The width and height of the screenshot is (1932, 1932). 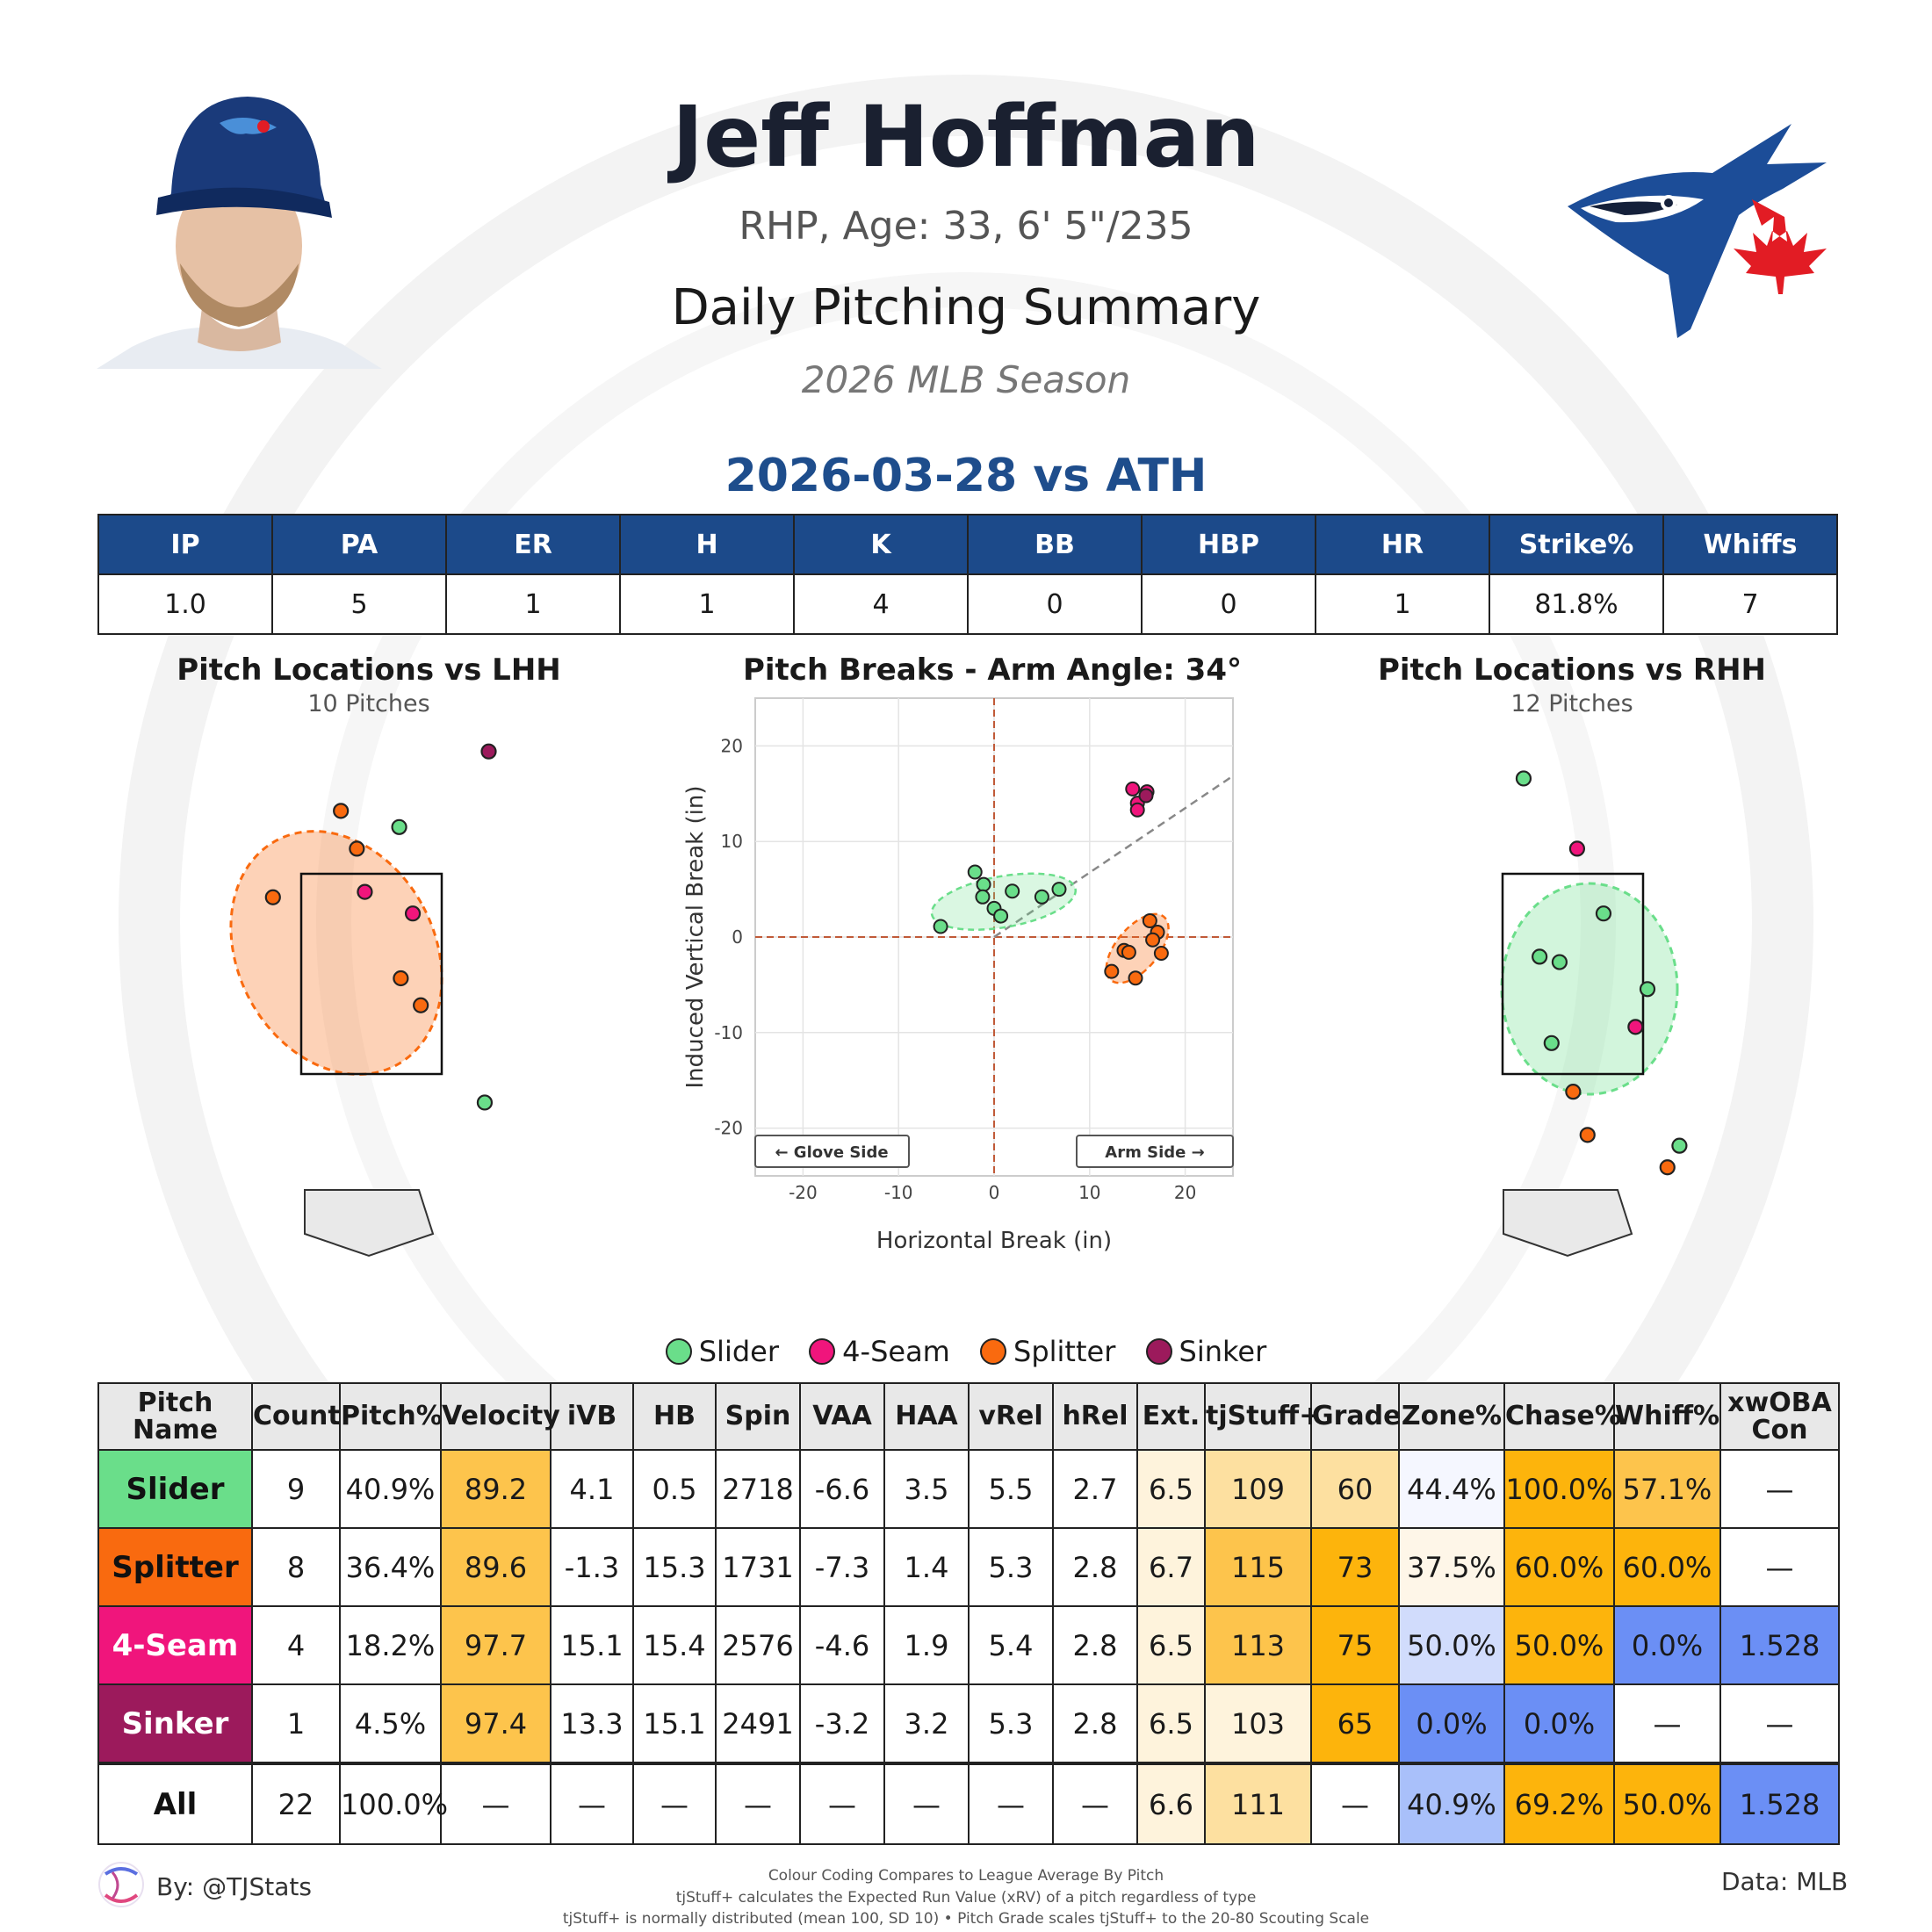 What do you see at coordinates (1055, 604) in the screenshot?
I see `stat-value: 0` at bounding box center [1055, 604].